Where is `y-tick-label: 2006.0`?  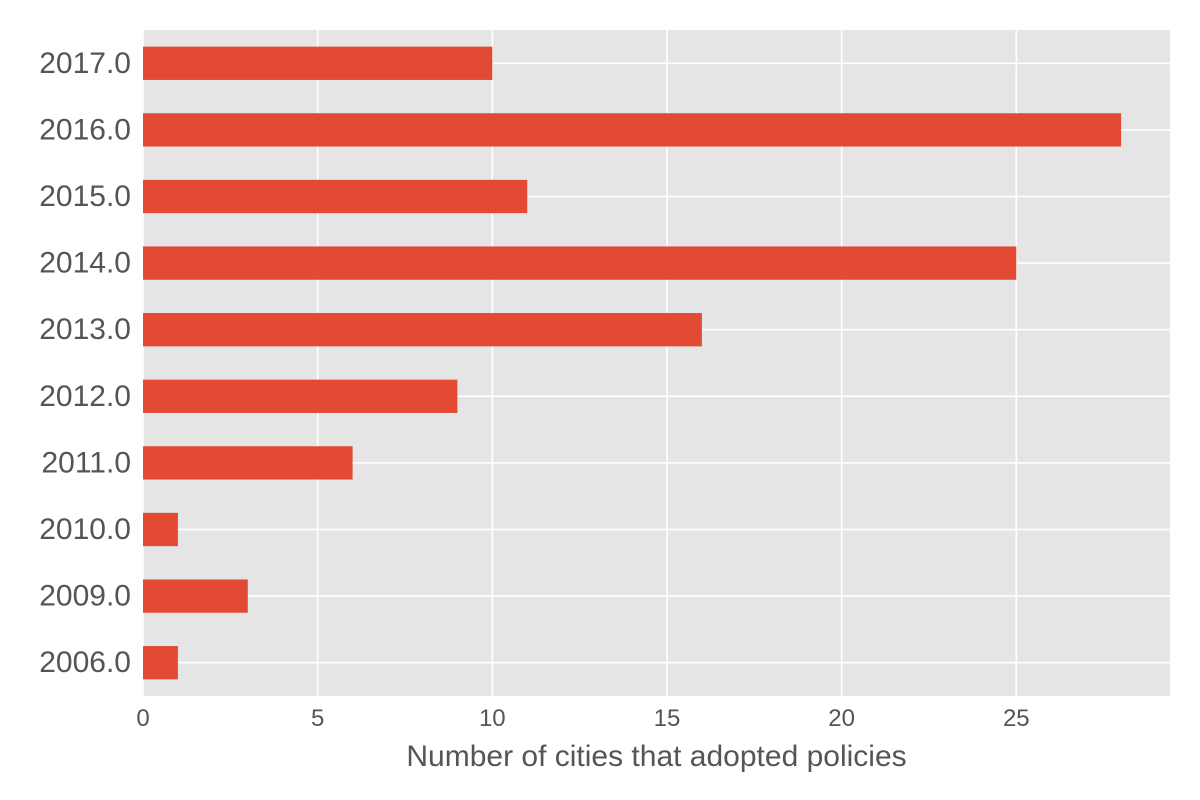
y-tick-label: 2006.0 is located at coordinates (85, 662).